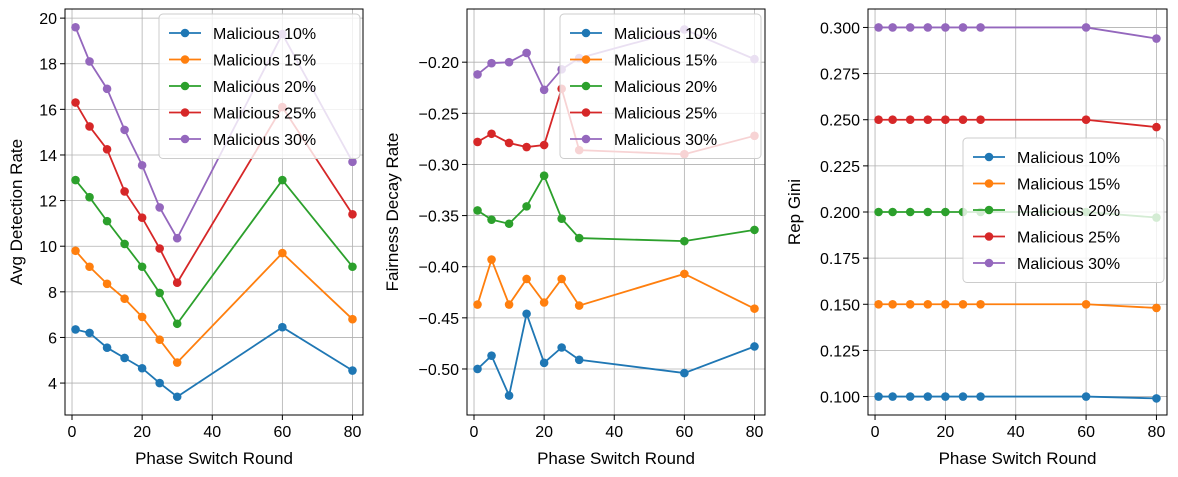 The width and height of the screenshot is (1178, 477). What do you see at coordinates (439, 114) in the screenshot?
I see `y-tick-label: −0.25` at bounding box center [439, 114].